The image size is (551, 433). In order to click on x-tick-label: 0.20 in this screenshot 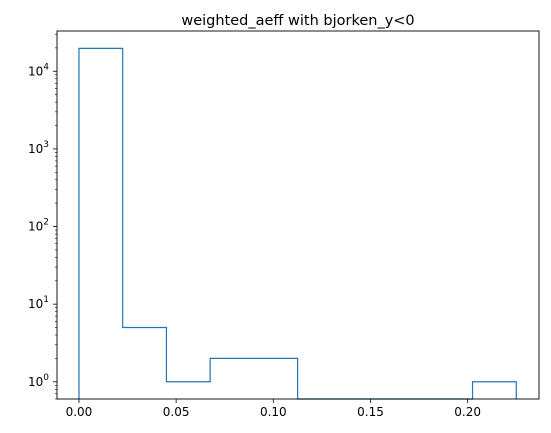, I will do `click(467, 412)`.